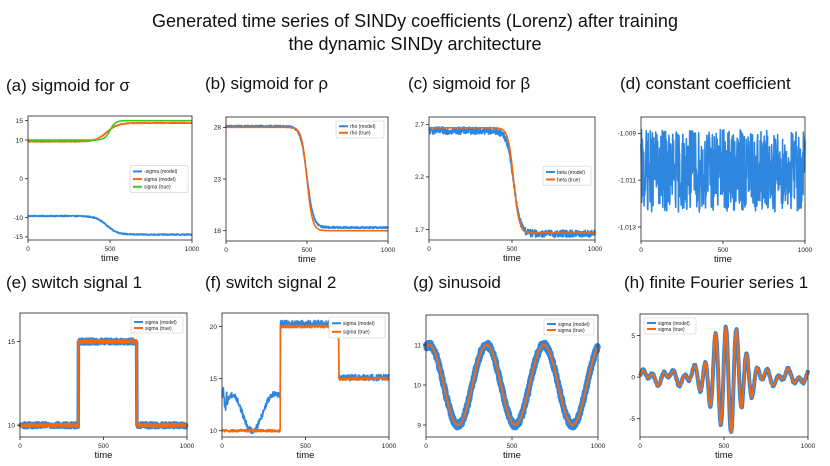 This screenshot has height=466, width=830. What do you see at coordinates (19, 237) in the screenshot?
I see `y-tick-label-a-4: -15` at bounding box center [19, 237].